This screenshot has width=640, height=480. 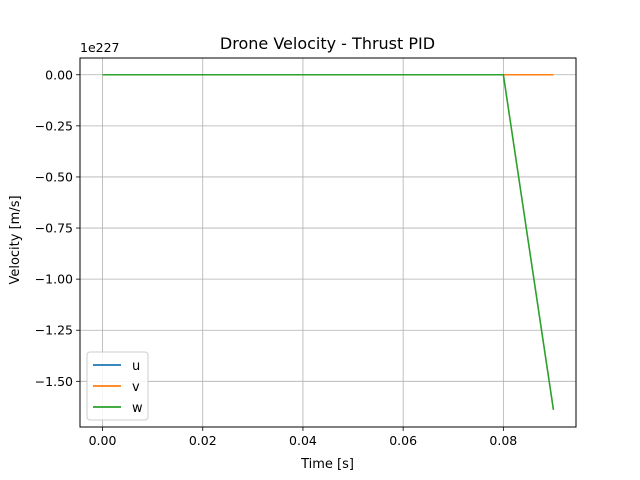 What do you see at coordinates (403, 440) in the screenshot?
I see `x-tick-label: 0.06` at bounding box center [403, 440].